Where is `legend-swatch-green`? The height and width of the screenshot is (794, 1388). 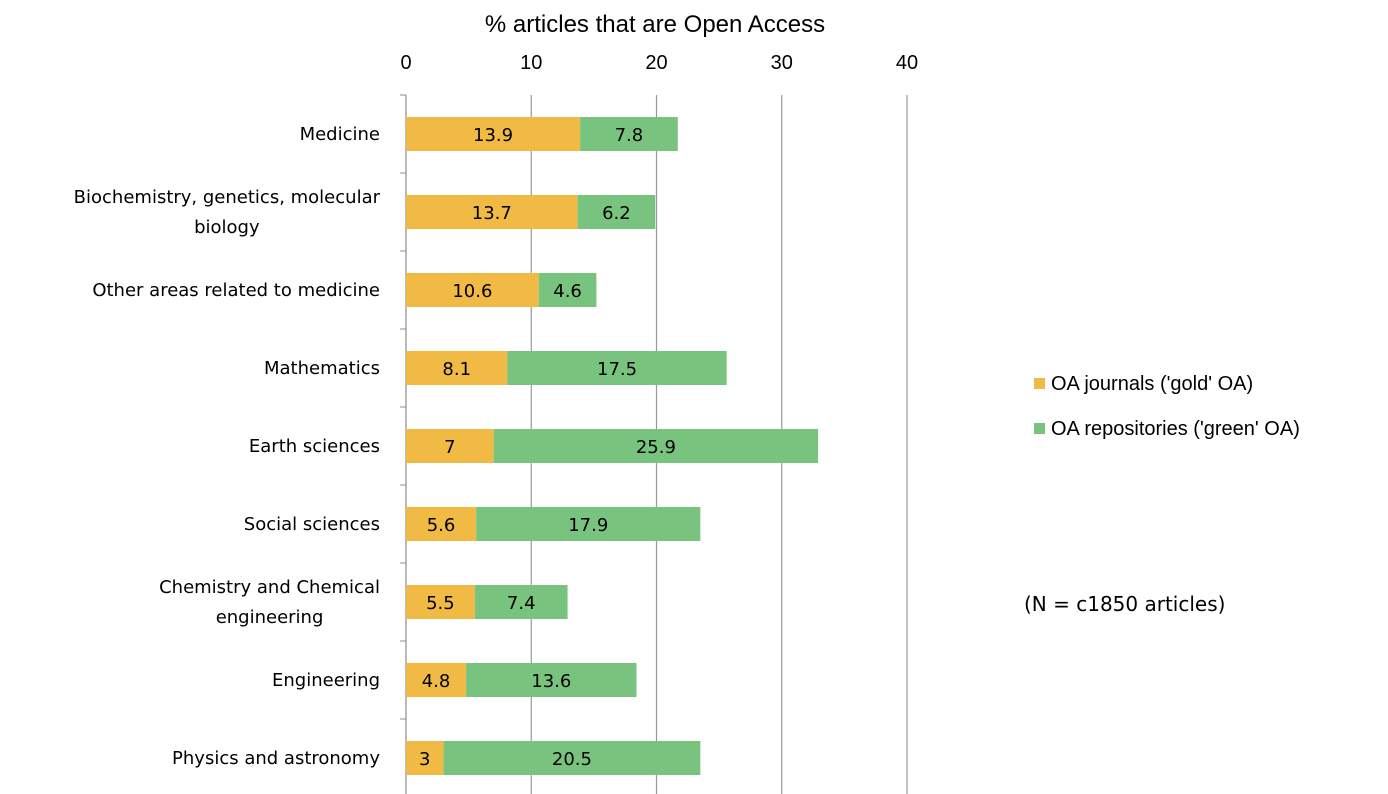
legend-swatch-green is located at coordinates (1039, 428).